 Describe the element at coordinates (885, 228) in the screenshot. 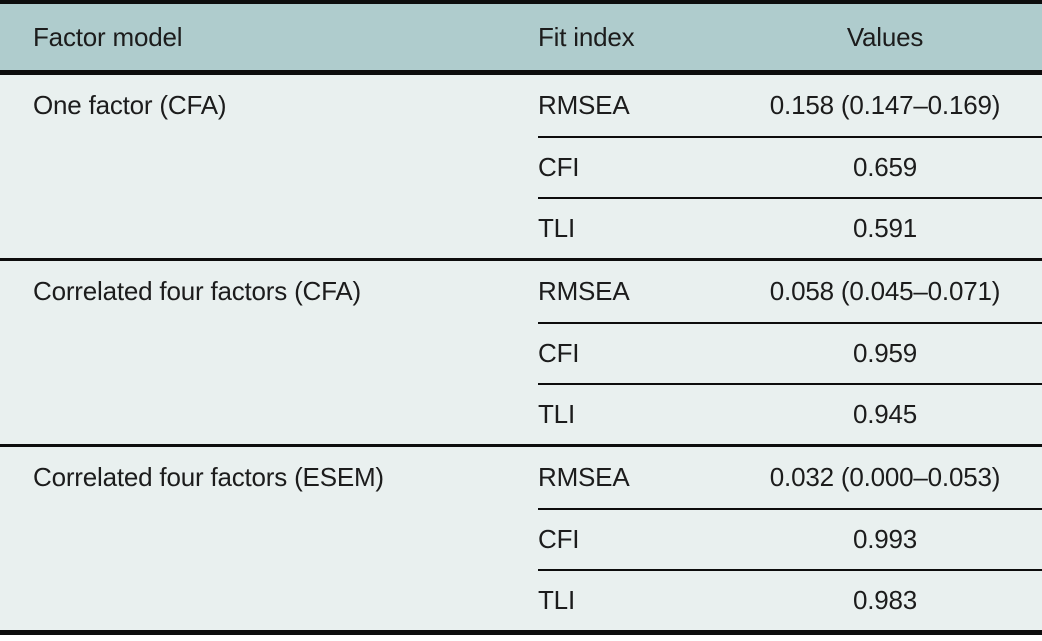

I see `value-cell: 0.591` at that location.